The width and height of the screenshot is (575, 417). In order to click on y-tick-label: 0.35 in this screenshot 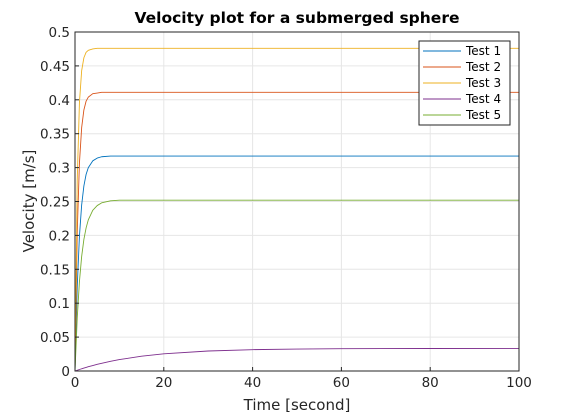, I will do `click(55, 135)`.